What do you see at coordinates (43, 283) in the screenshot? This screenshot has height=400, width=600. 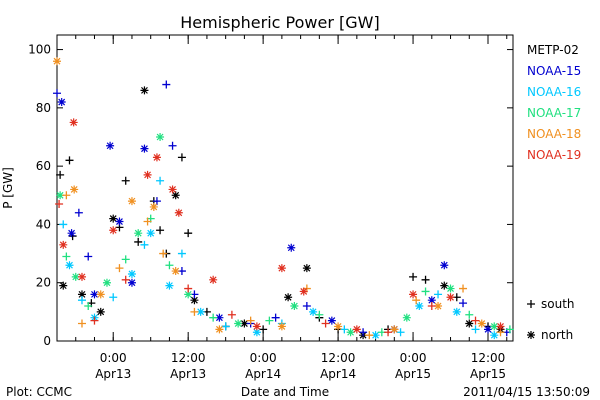 I see `y-tick-label: 20` at bounding box center [43, 283].